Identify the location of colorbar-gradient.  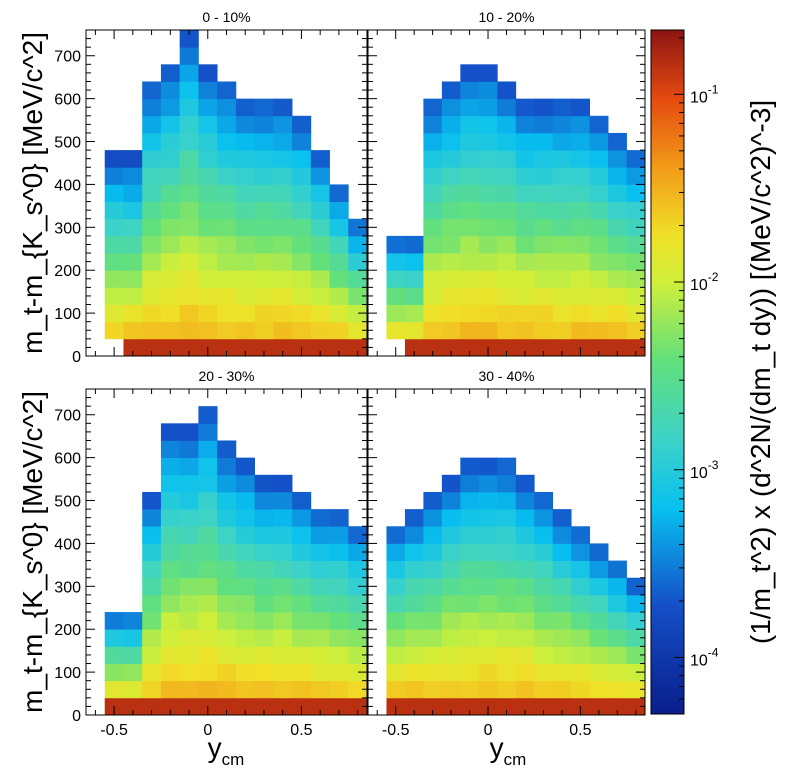
(667, 372).